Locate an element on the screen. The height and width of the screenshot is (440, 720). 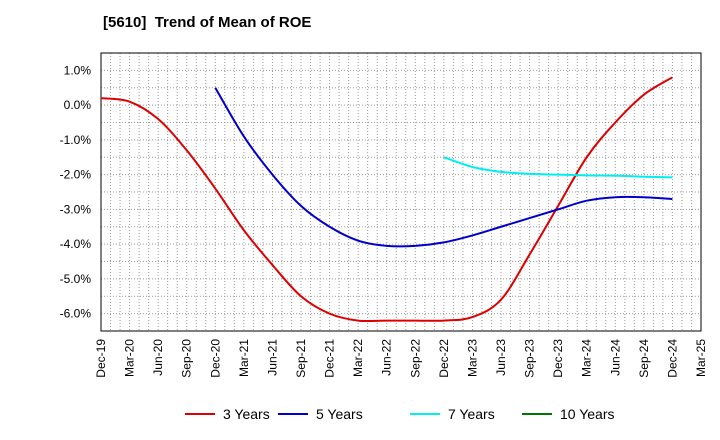
x-tick-label: Sep-20 is located at coordinates (187, 358).